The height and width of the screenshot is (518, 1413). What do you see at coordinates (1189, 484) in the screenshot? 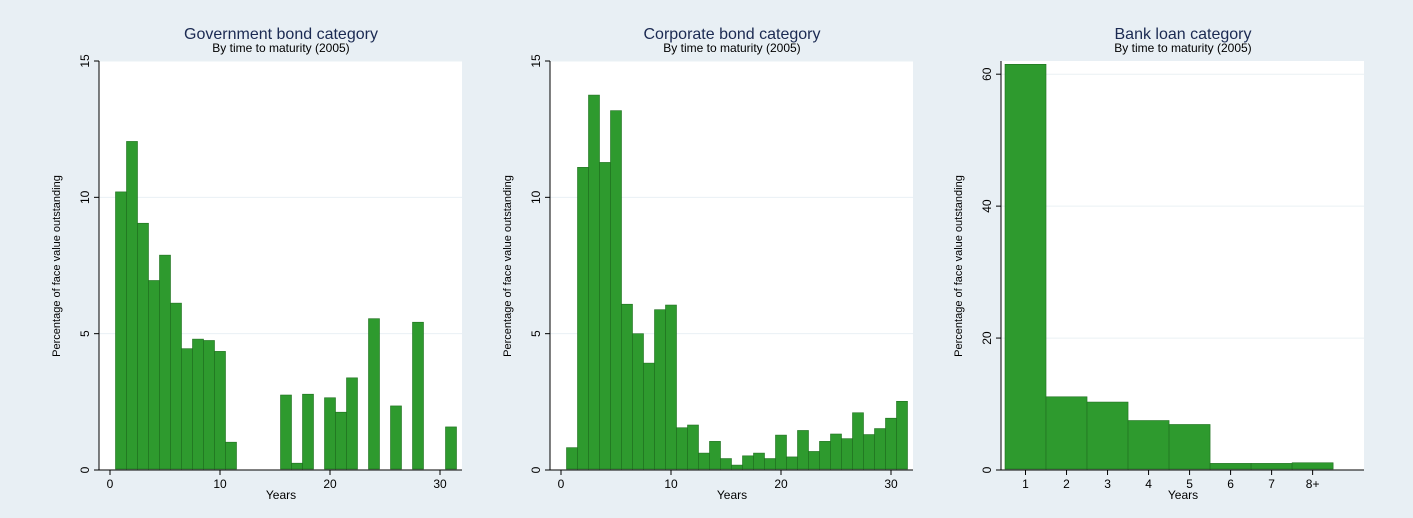
I see `x-tick-label: 5` at bounding box center [1189, 484].